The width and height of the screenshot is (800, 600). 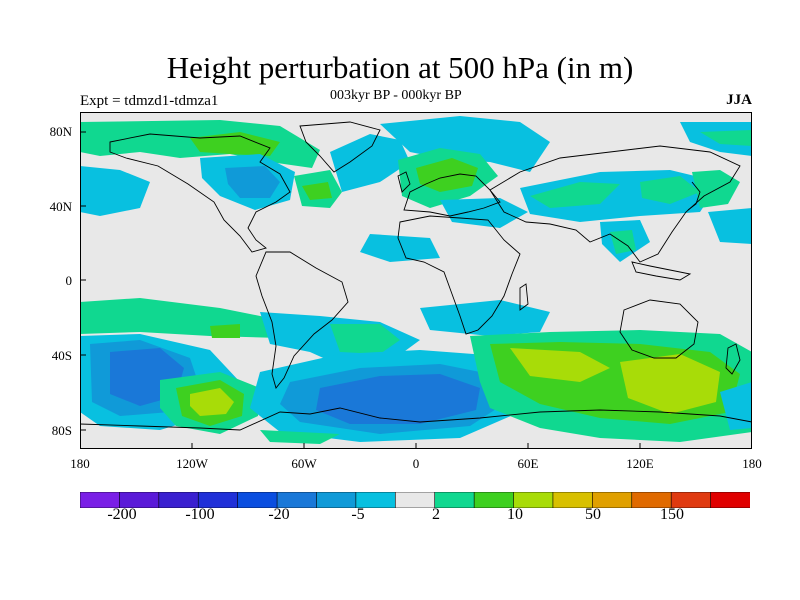 I want to click on lon-label-60e: 60E, so click(x=528, y=463).